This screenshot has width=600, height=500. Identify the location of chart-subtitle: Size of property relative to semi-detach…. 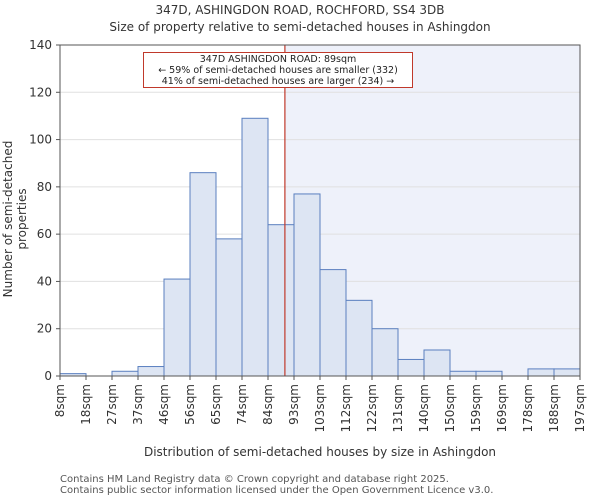
(300, 27).